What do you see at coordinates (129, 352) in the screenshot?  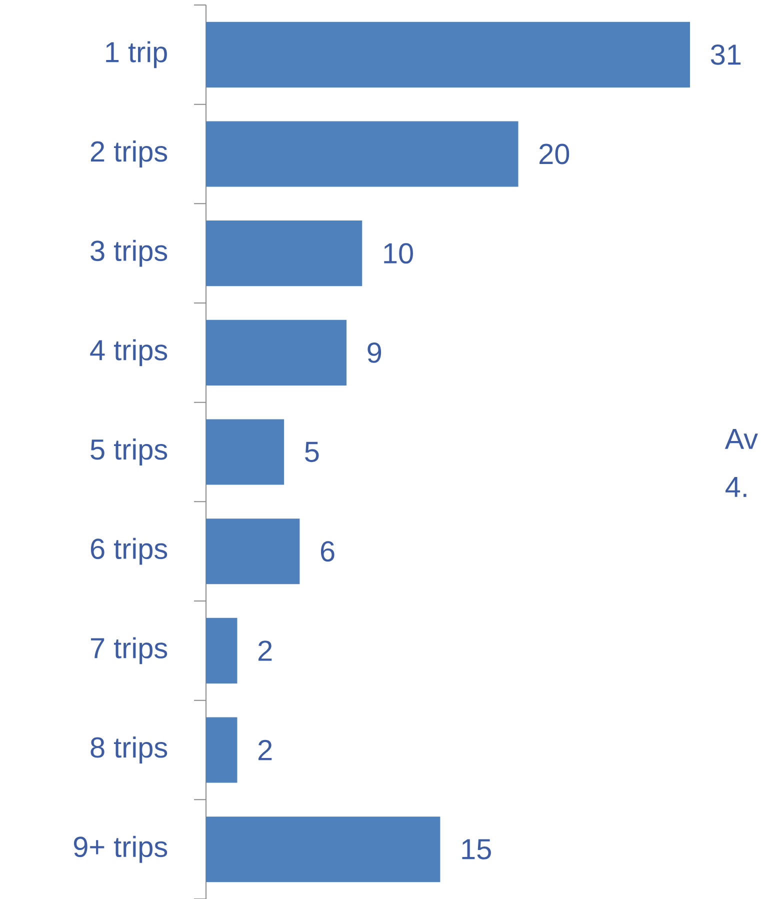 I see `y-tick-label: 4 trips` at bounding box center [129, 352].